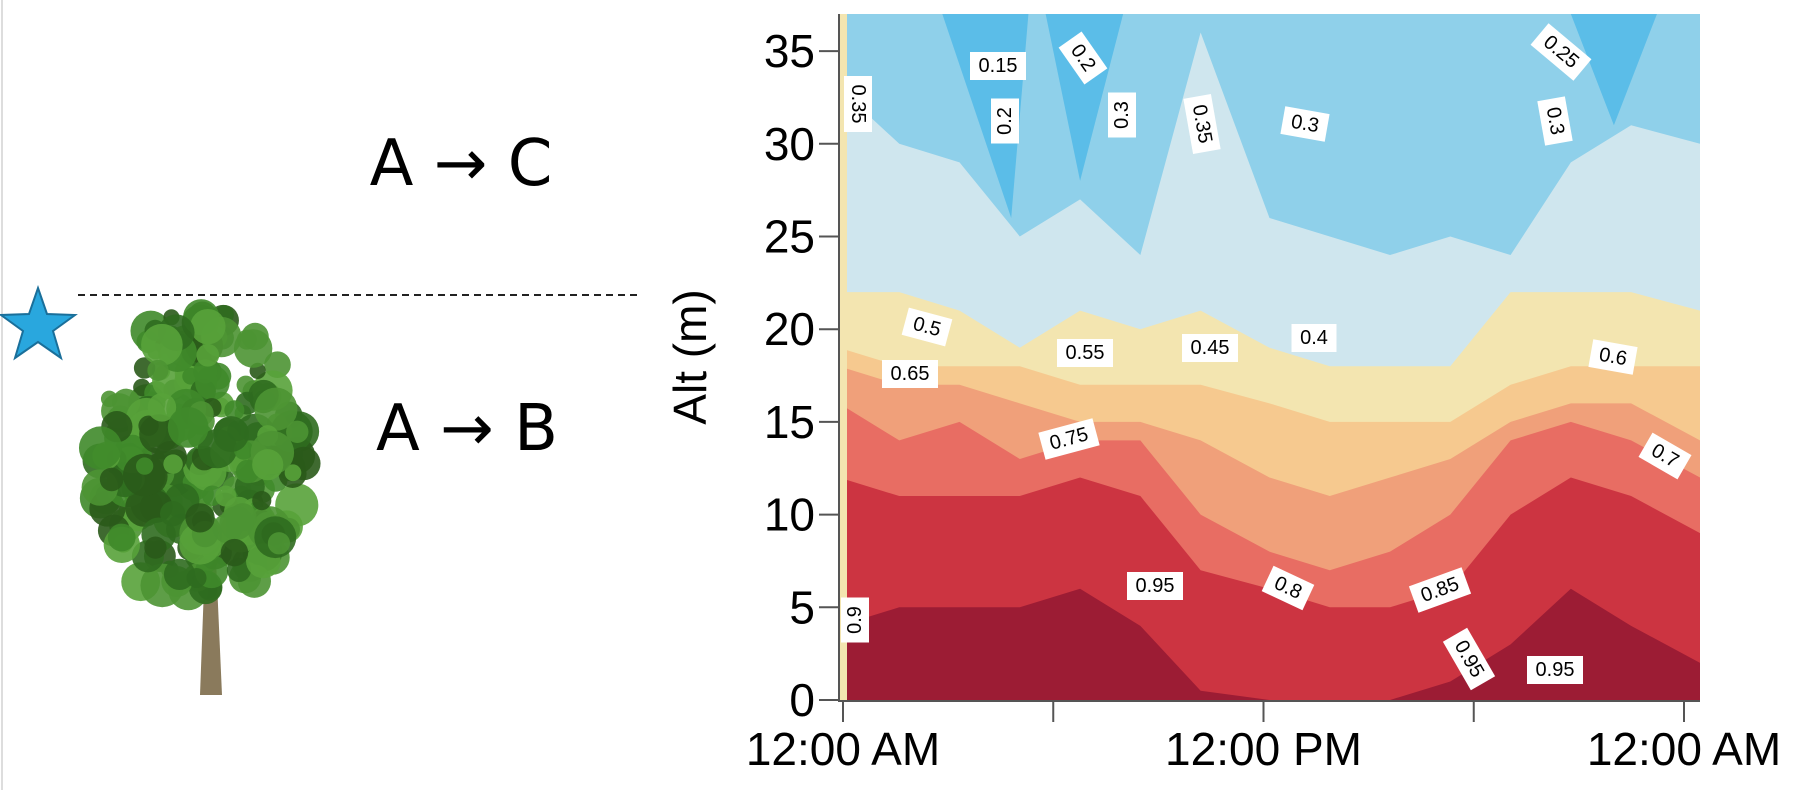 The height and width of the screenshot is (790, 1807). Describe the element at coordinates (39, 322) in the screenshot. I see `star` at that location.